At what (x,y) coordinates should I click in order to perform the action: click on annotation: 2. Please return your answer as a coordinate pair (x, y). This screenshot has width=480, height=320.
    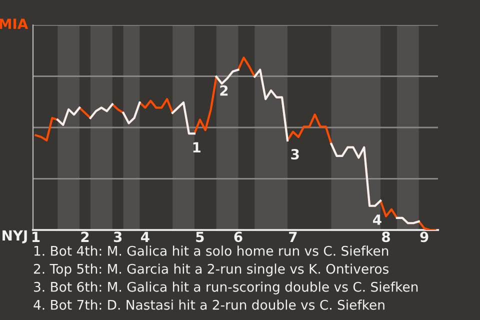
    Looking at the image, I should click on (224, 90).